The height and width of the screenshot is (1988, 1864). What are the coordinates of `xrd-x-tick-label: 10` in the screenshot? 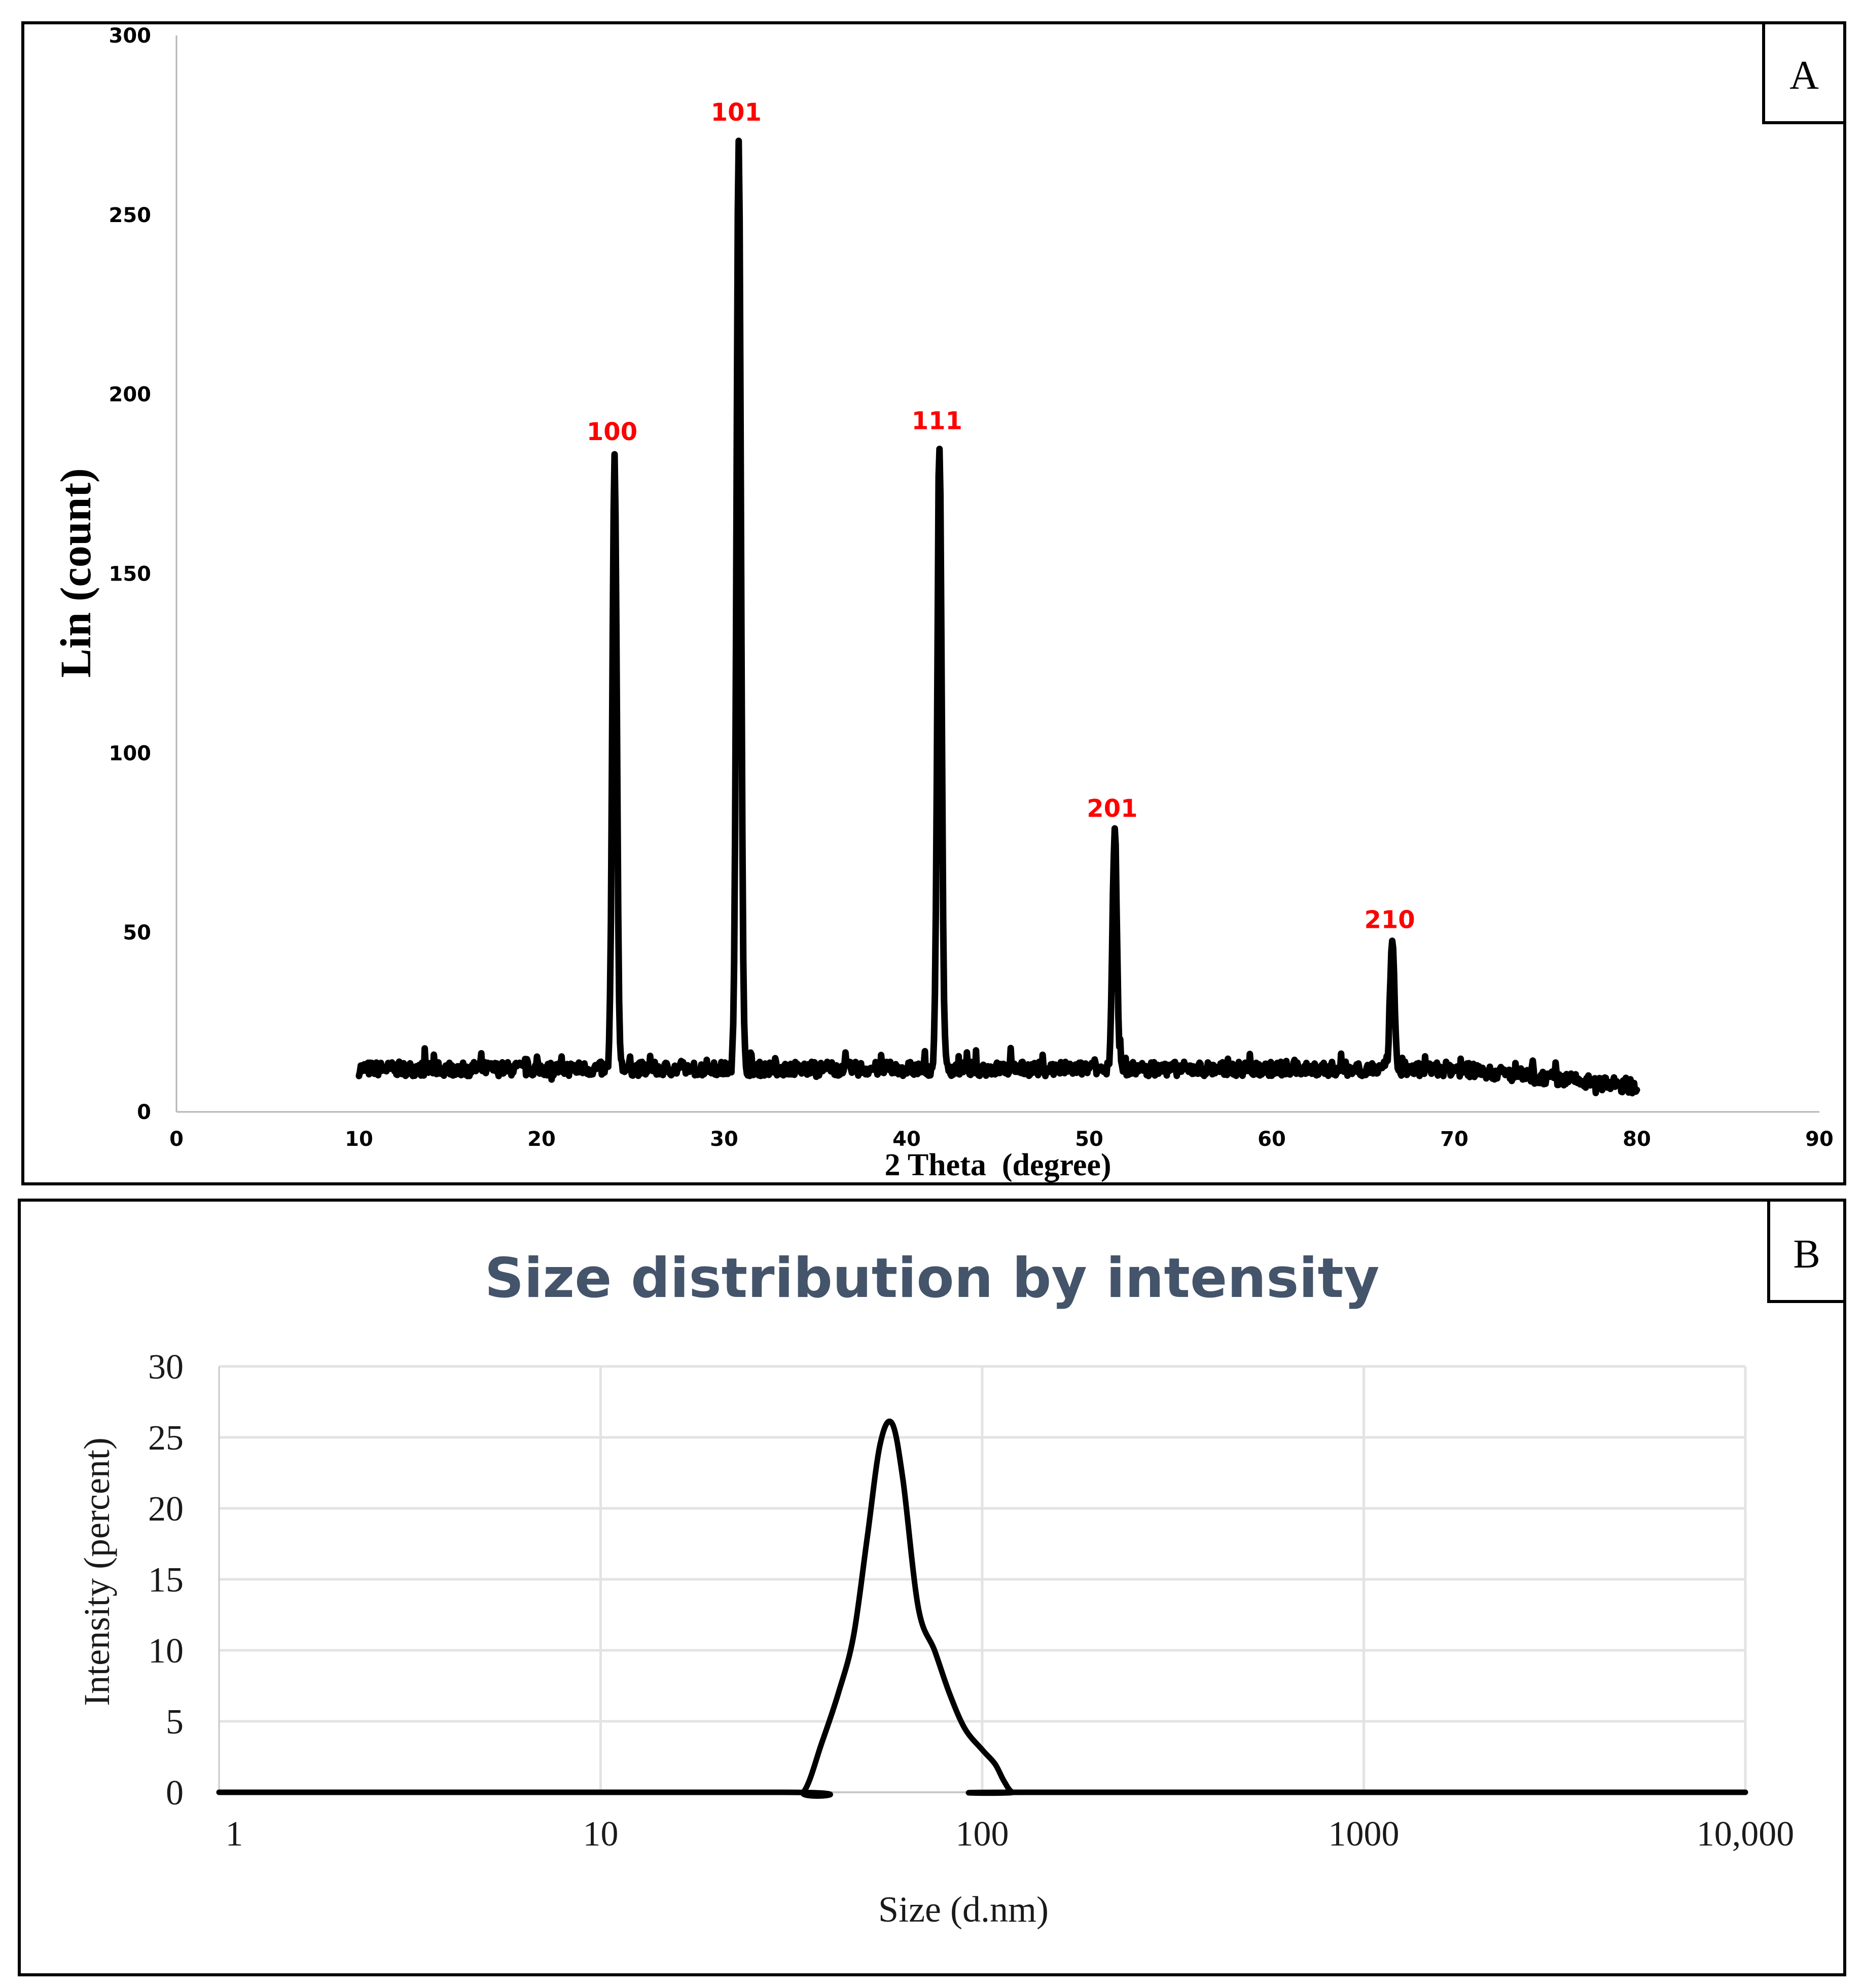 It's located at (359, 1139).